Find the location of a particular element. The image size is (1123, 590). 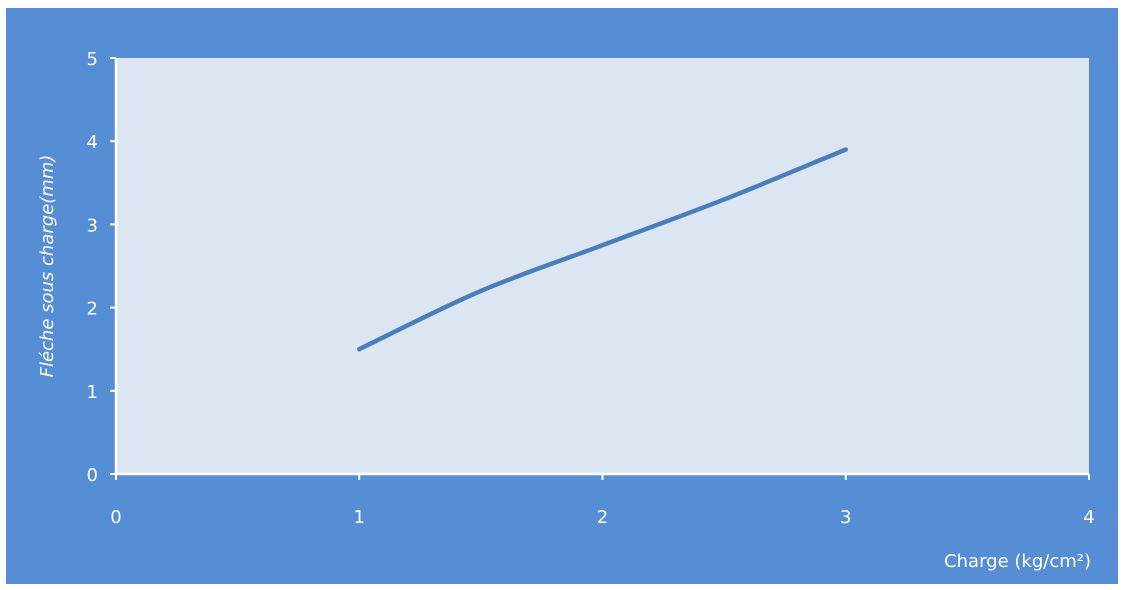

x-tick-labels: 0 1 2 3 4 is located at coordinates (602, 517).